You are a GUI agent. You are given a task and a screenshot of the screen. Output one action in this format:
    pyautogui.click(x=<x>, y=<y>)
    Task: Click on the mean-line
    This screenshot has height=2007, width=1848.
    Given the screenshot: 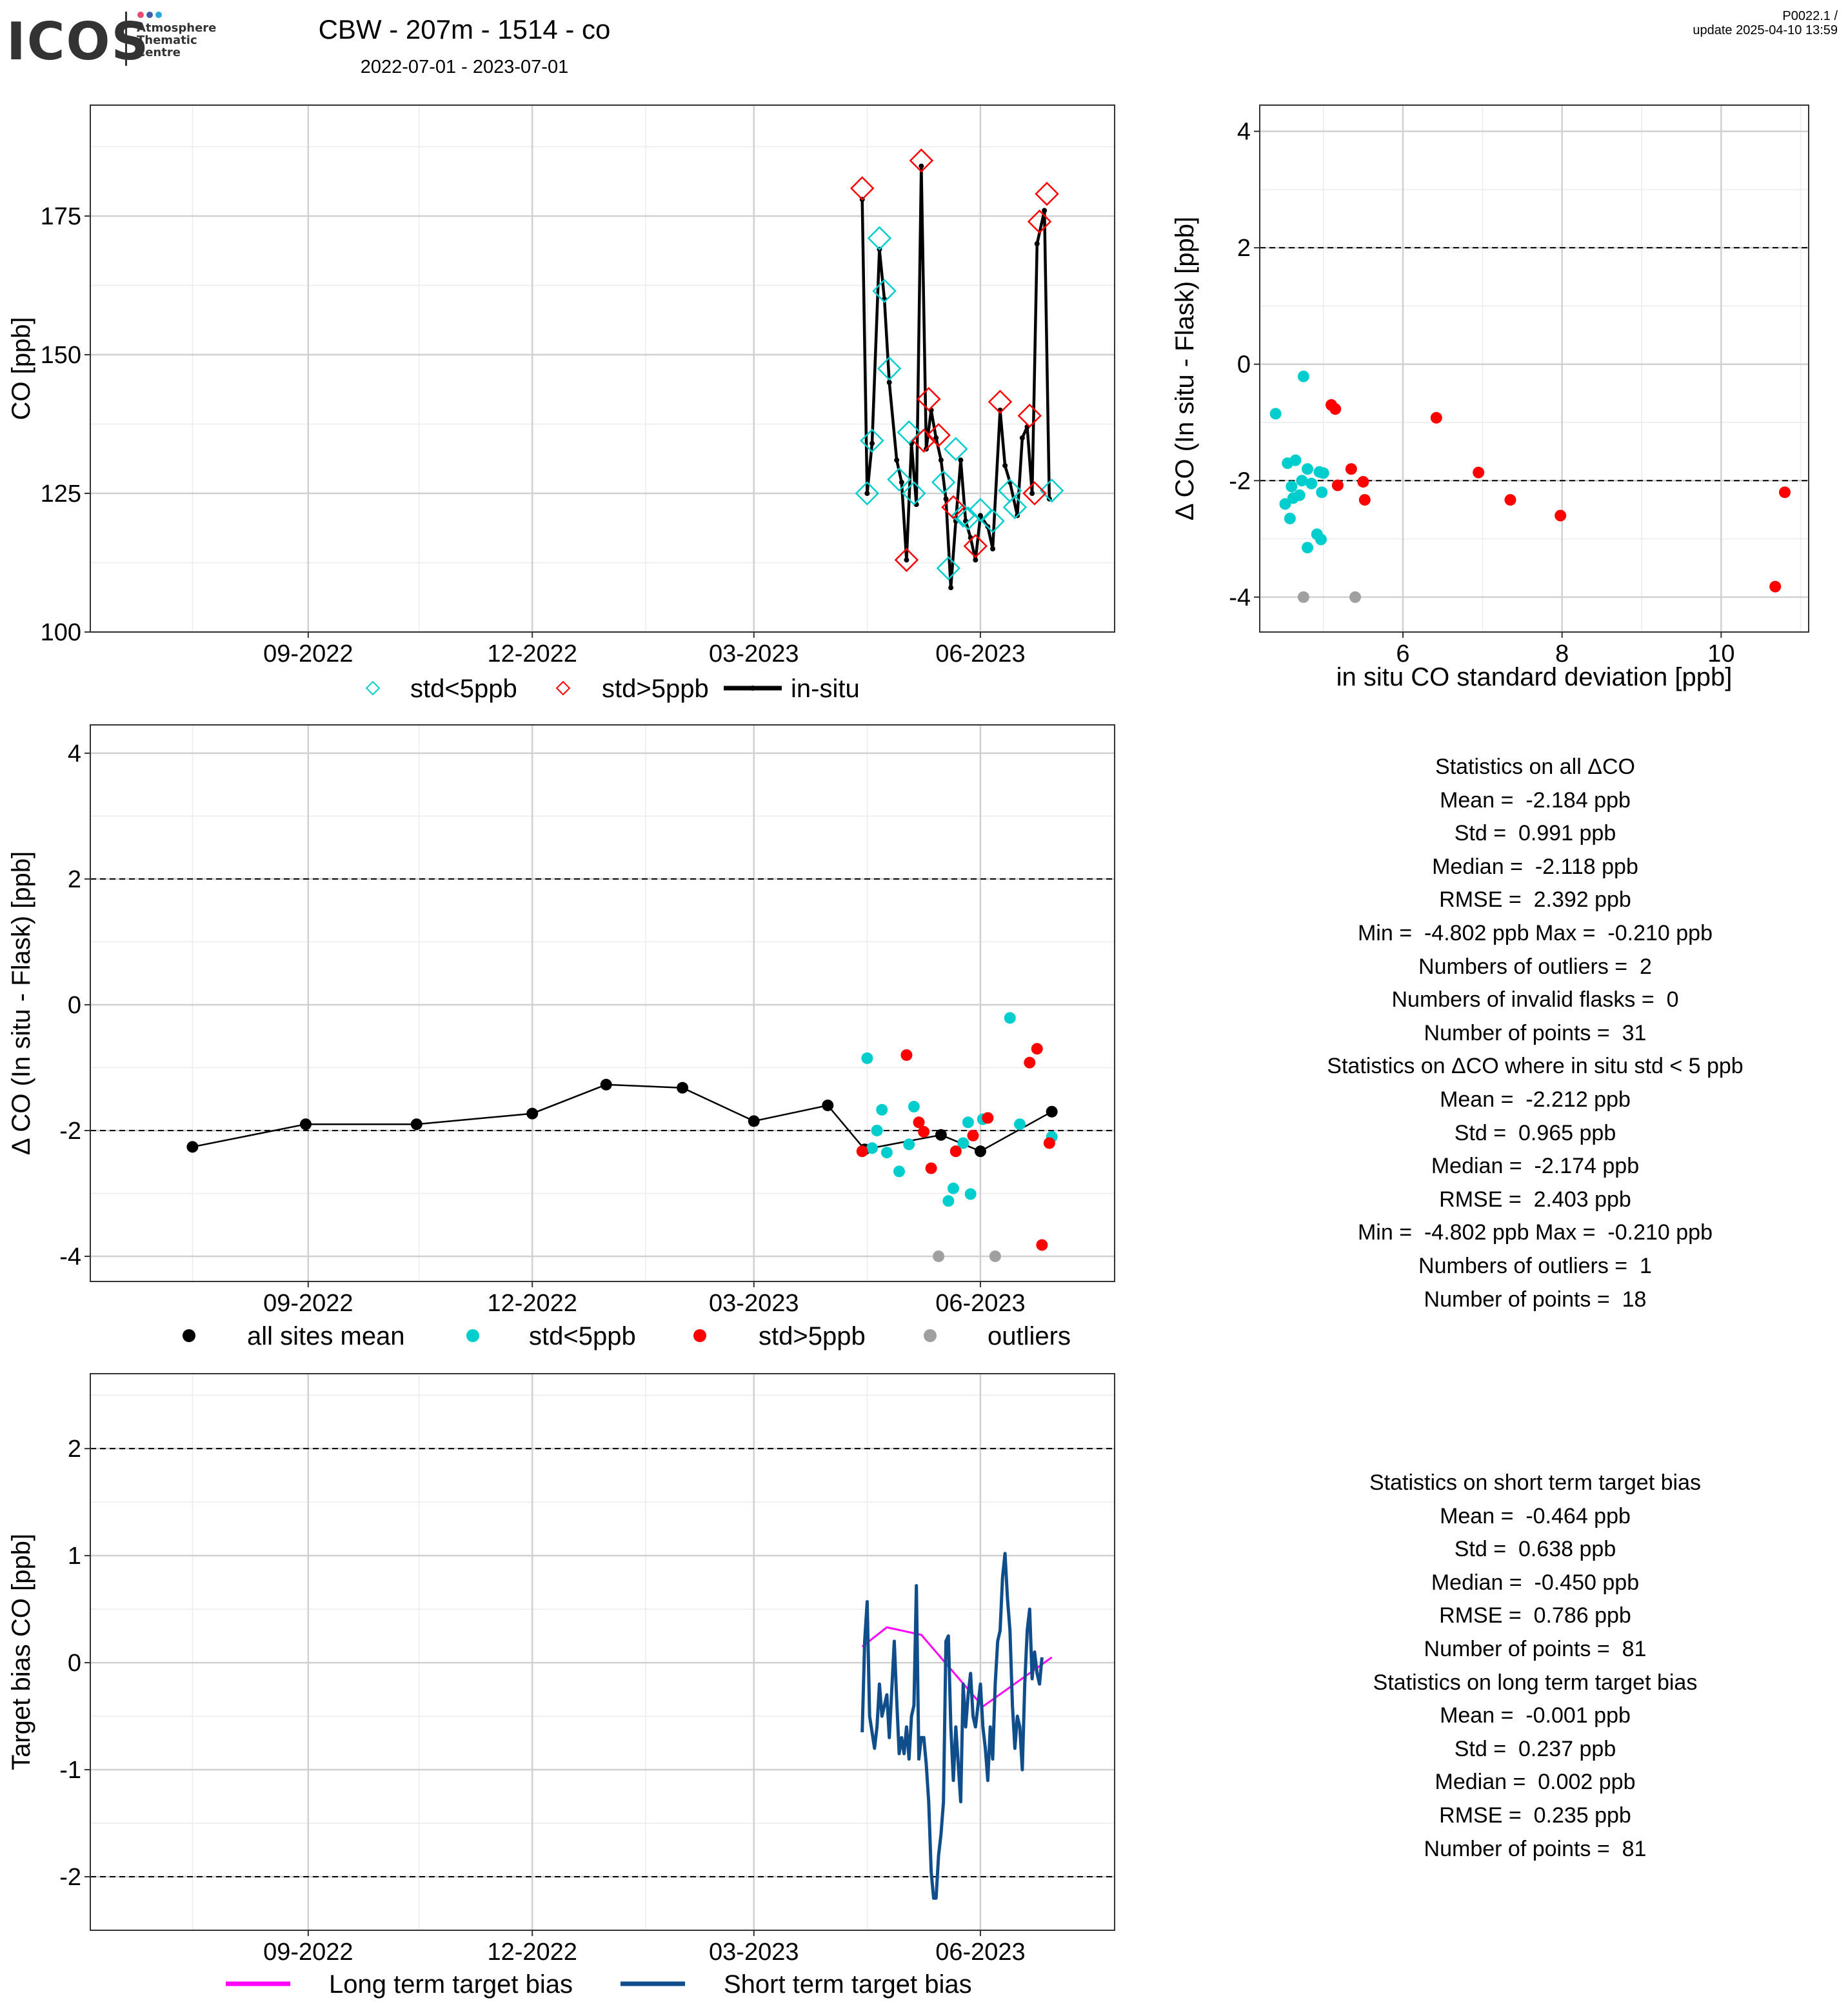 What is the action you would take?
    pyautogui.click(x=623, y=1117)
    